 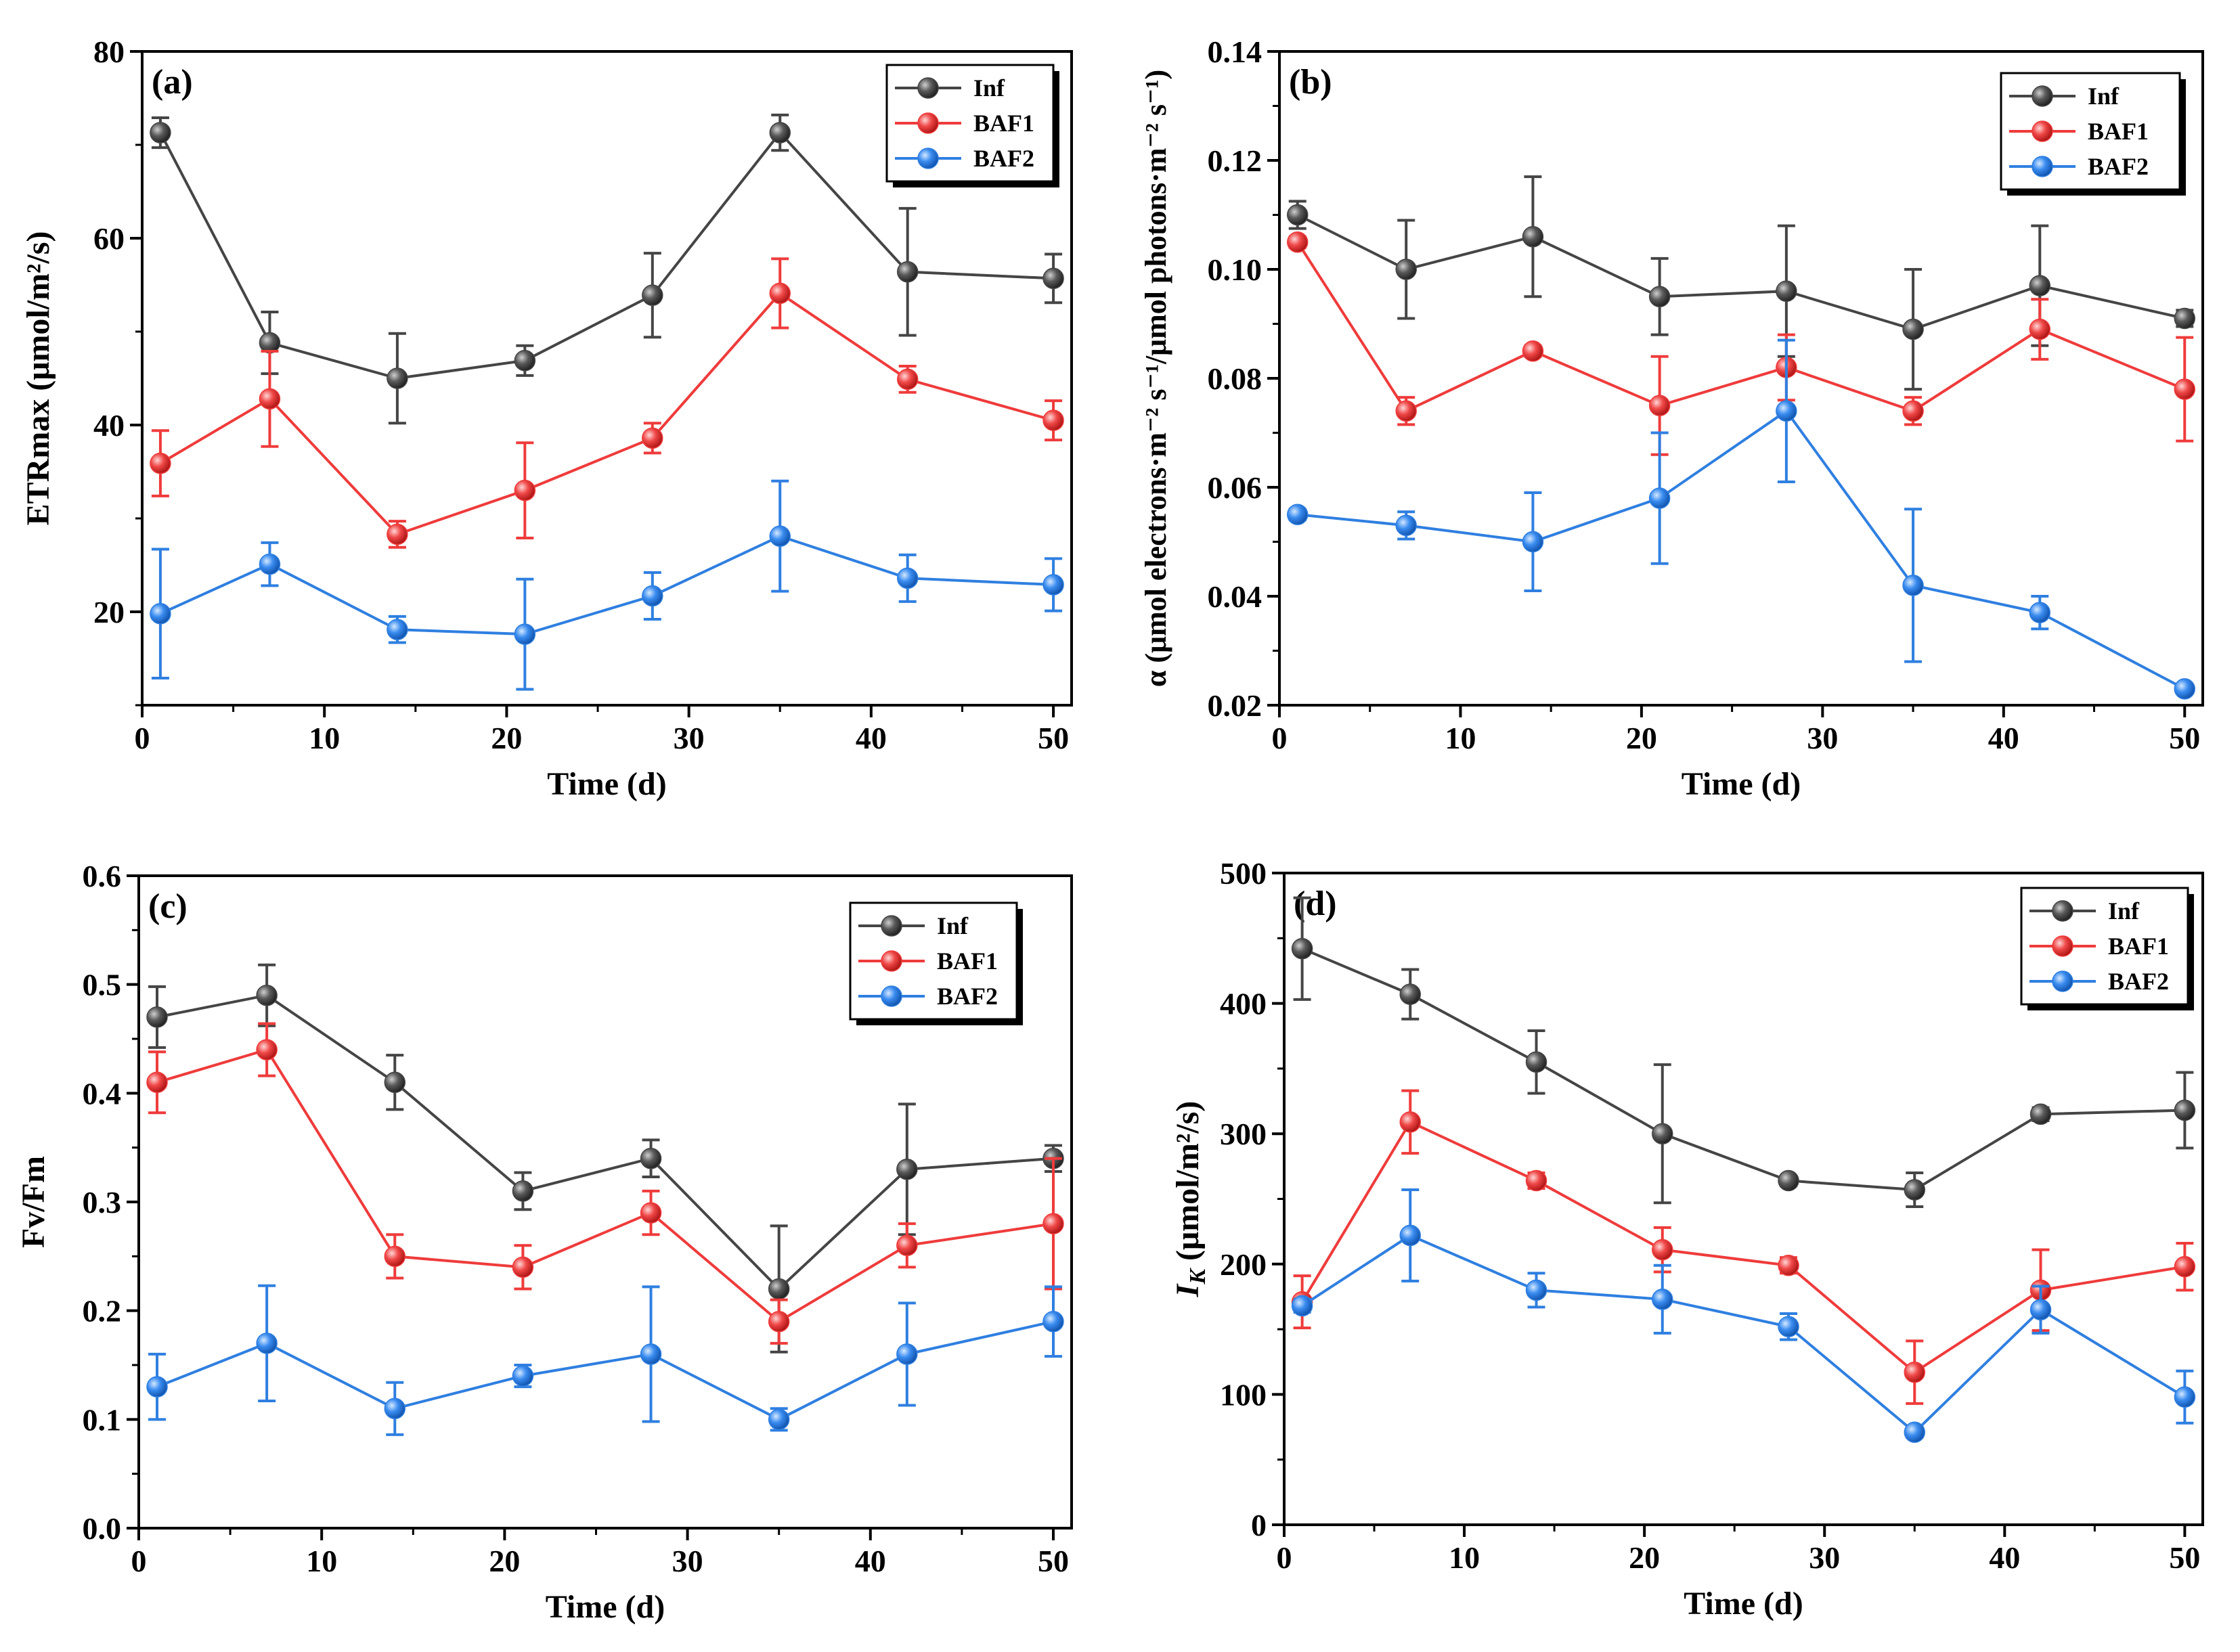 What do you see at coordinates (1235, 378) in the screenshot?
I see `y-tick-label: 0.08` at bounding box center [1235, 378].